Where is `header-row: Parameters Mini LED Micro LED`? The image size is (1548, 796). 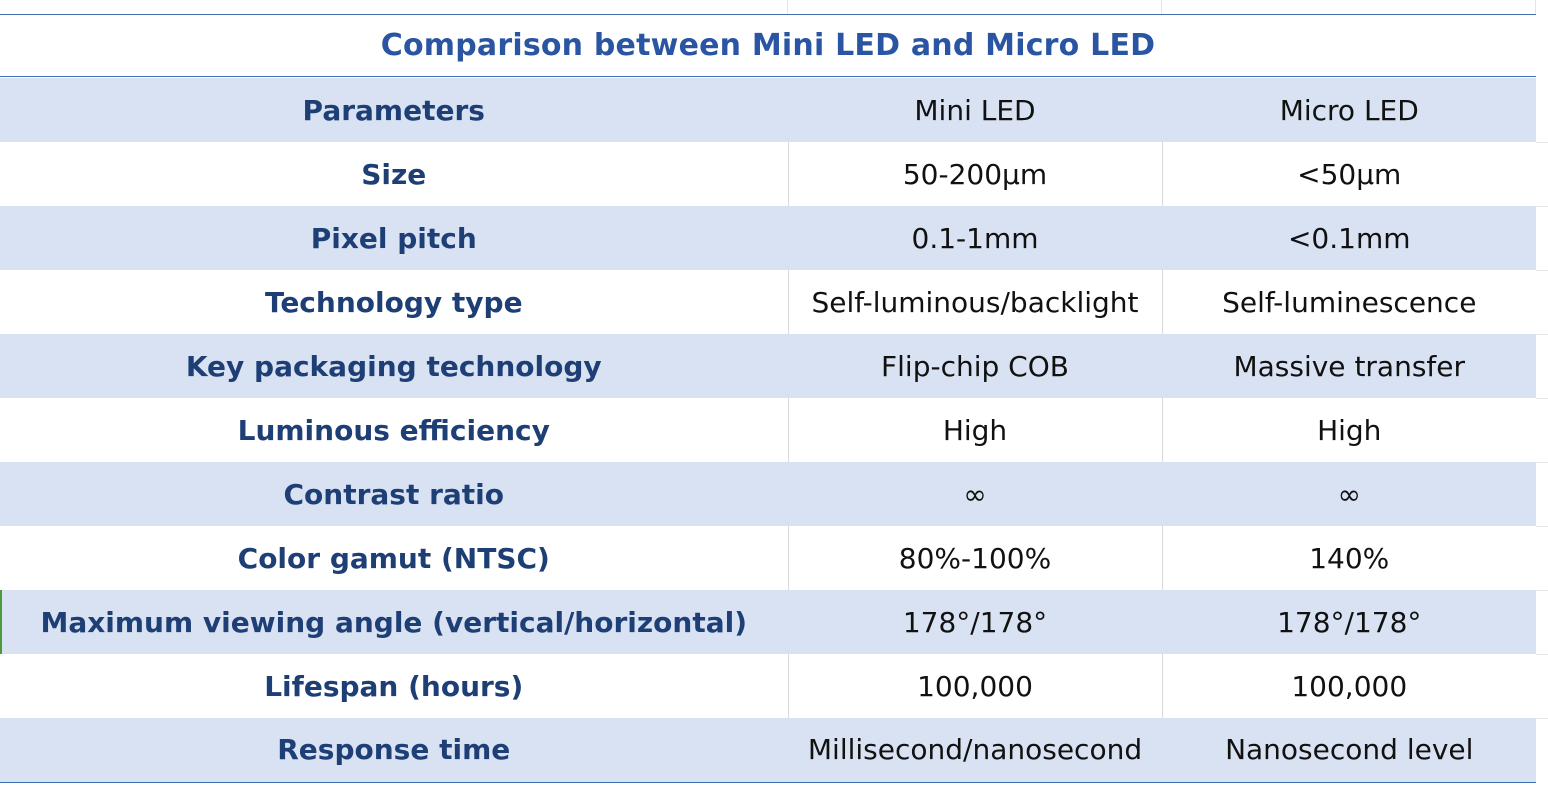
header-row: Parameters Mini LED Micro LED is located at coordinates (768, 110).